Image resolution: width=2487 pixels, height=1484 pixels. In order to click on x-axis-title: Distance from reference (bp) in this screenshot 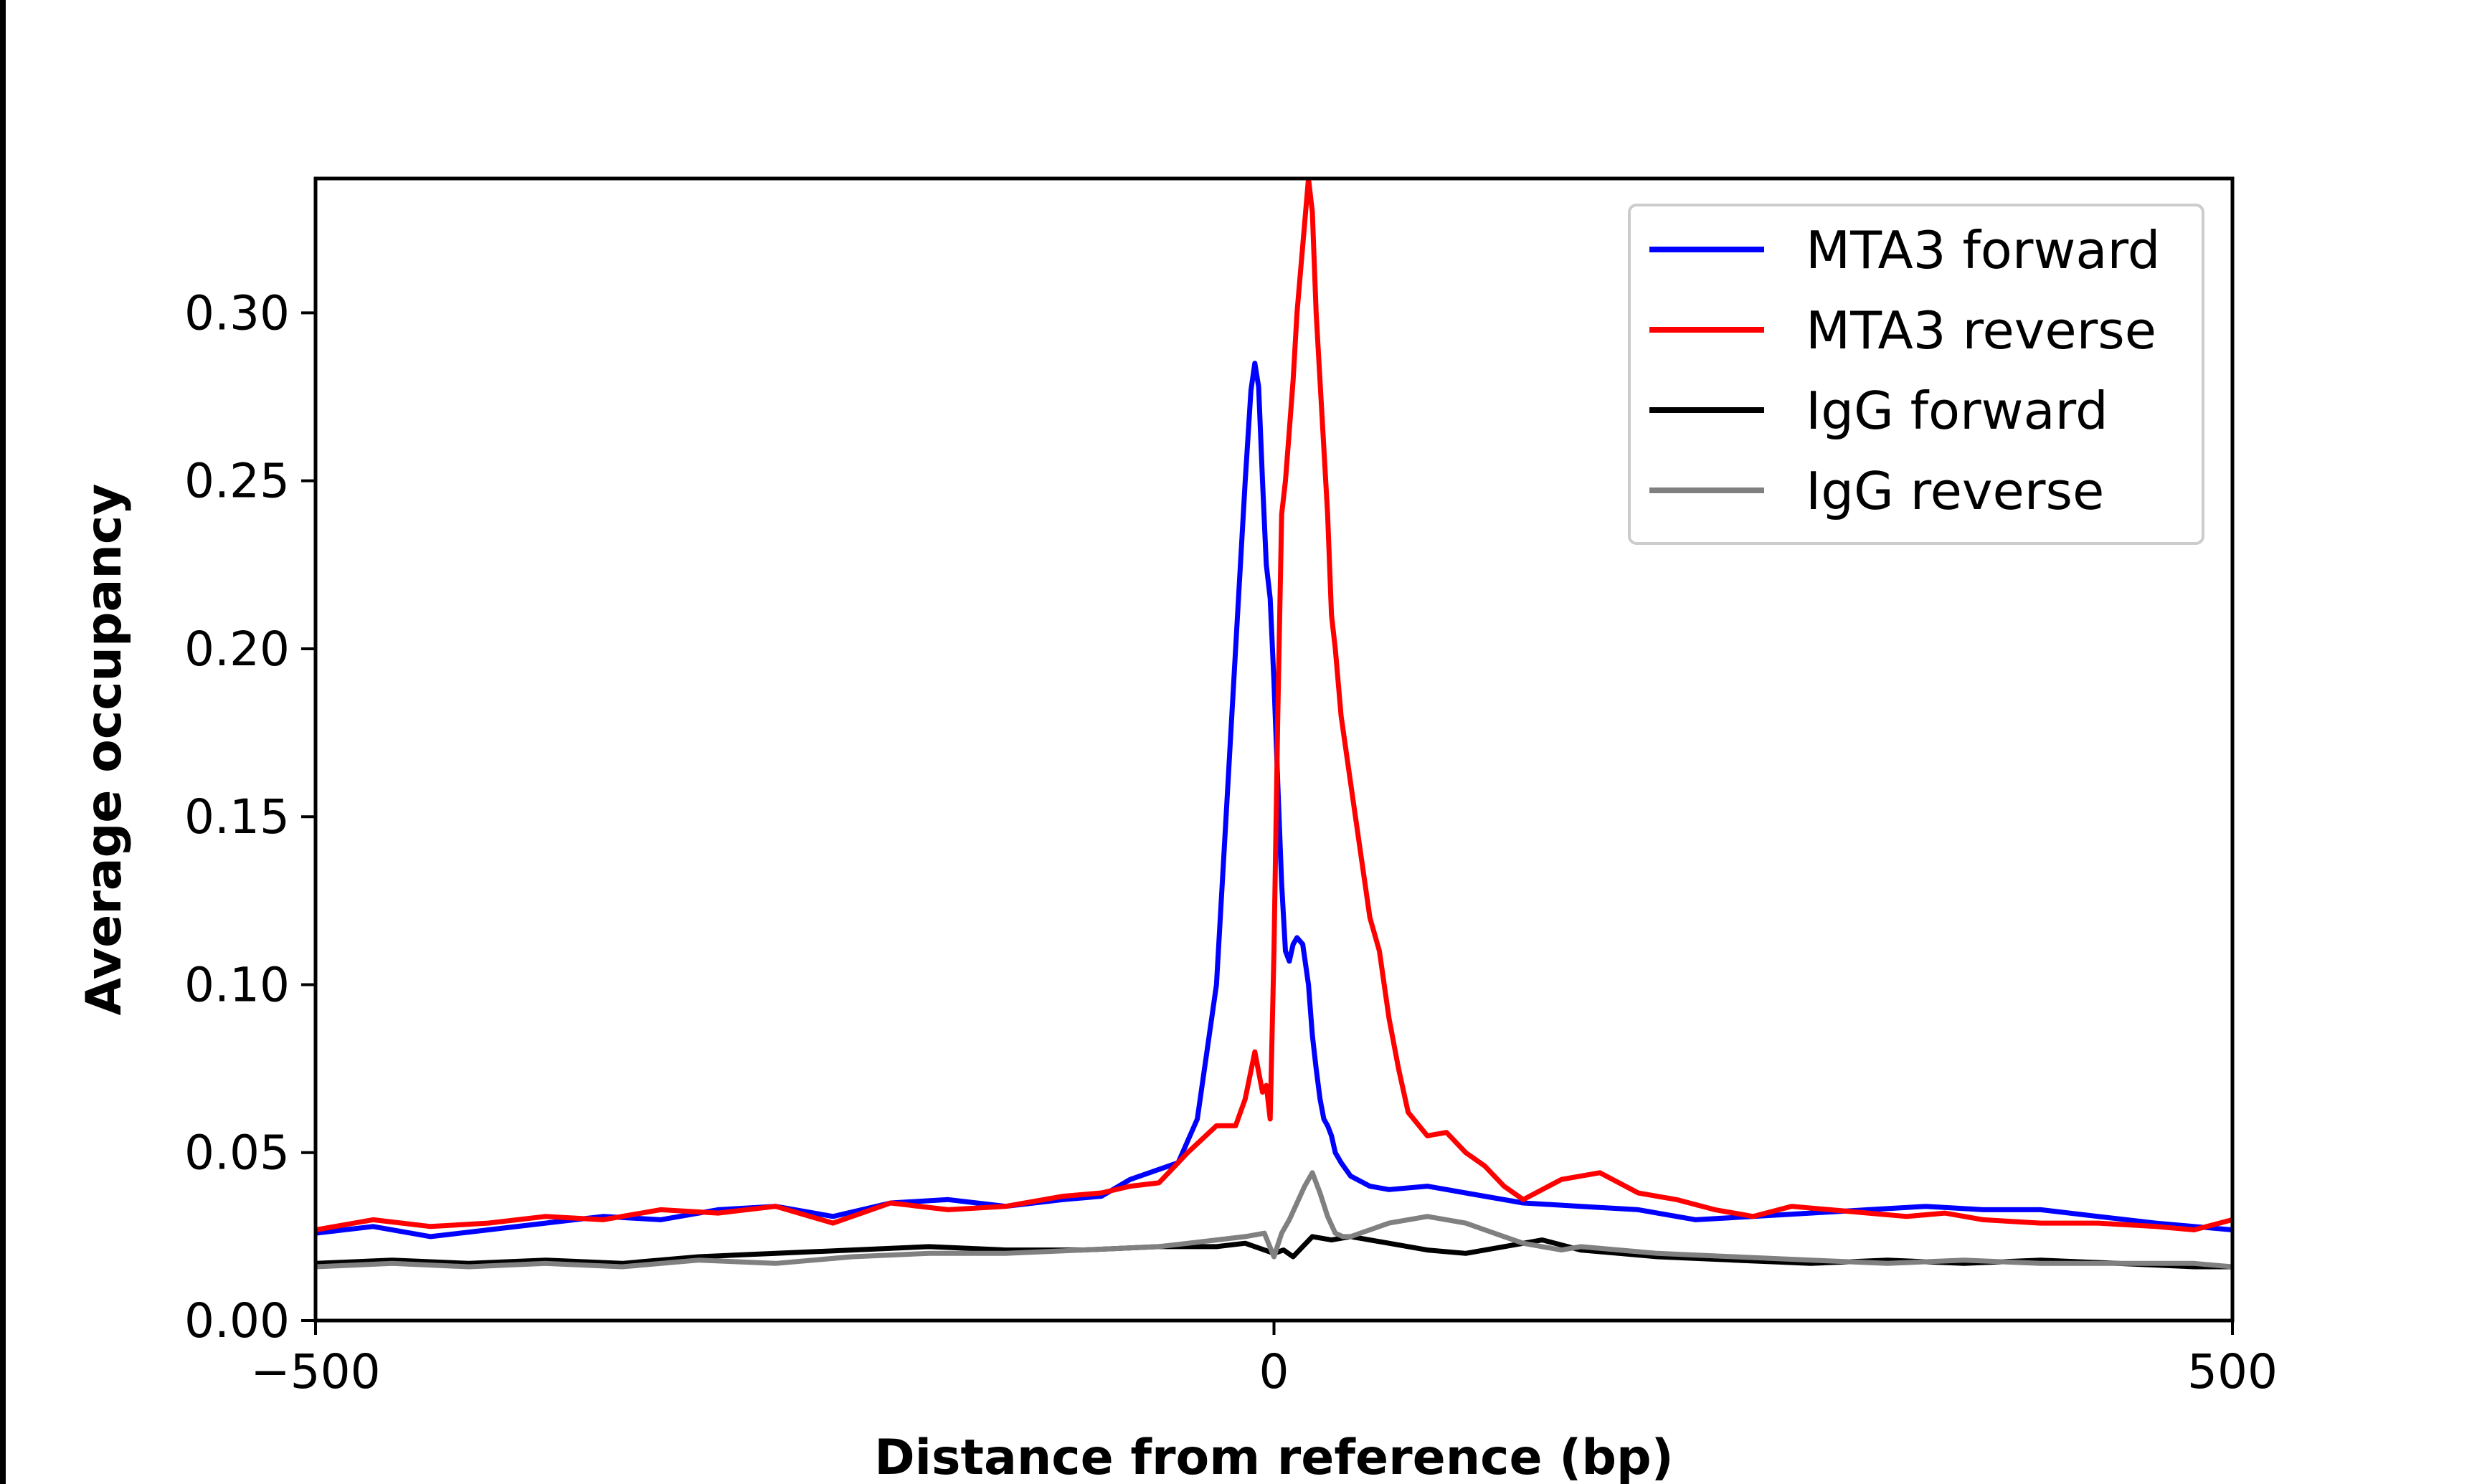, I will do `click(1274, 1457)`.